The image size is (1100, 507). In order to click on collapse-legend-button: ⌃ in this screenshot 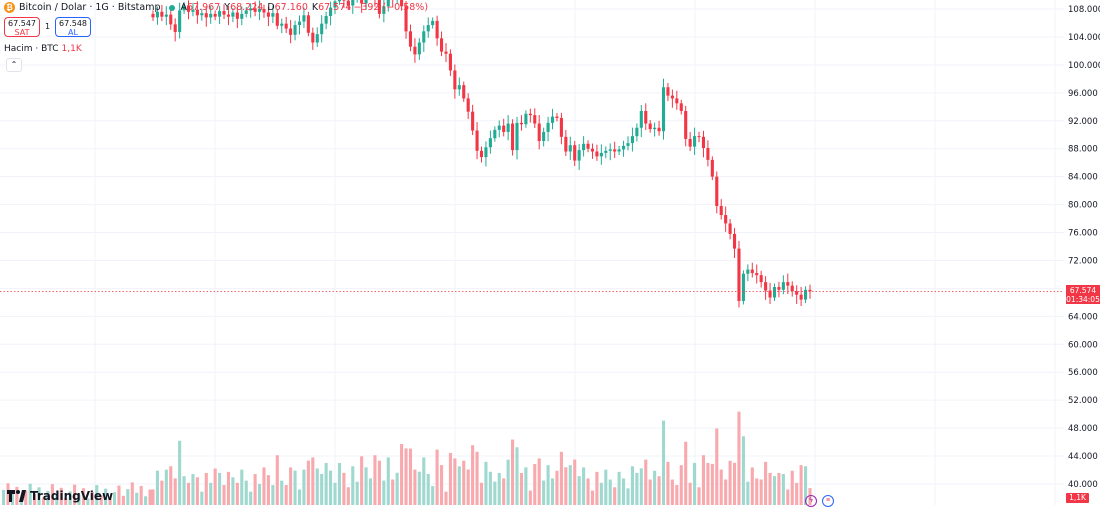, I will do `click(14, 65)`.